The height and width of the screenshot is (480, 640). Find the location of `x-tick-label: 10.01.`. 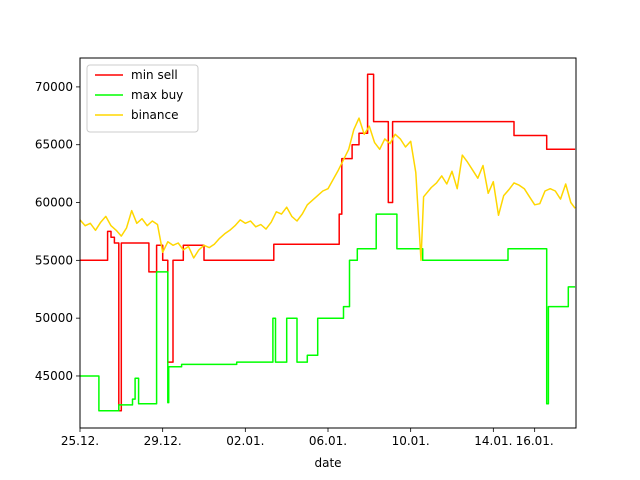

x-tick-label: 10.01. is located at coordinates (411, 441).